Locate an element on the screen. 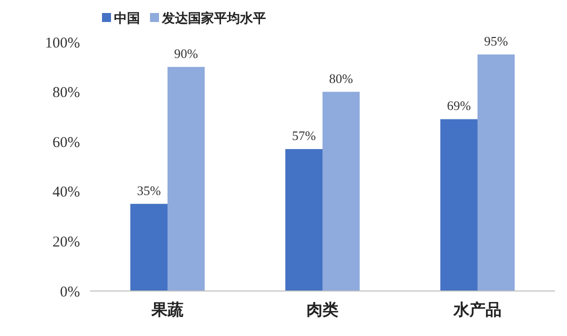 Image resolution: width=567 pixels, height=336 pixels. y-tick-label: 60% is located at coordinates (66, 142).